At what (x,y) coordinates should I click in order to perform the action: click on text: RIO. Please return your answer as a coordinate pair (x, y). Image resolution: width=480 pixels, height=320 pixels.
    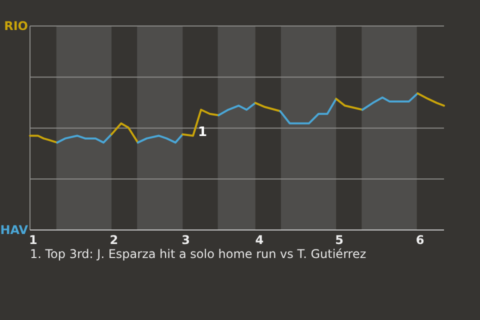
    Looking at the image, I should click on (16, 26).